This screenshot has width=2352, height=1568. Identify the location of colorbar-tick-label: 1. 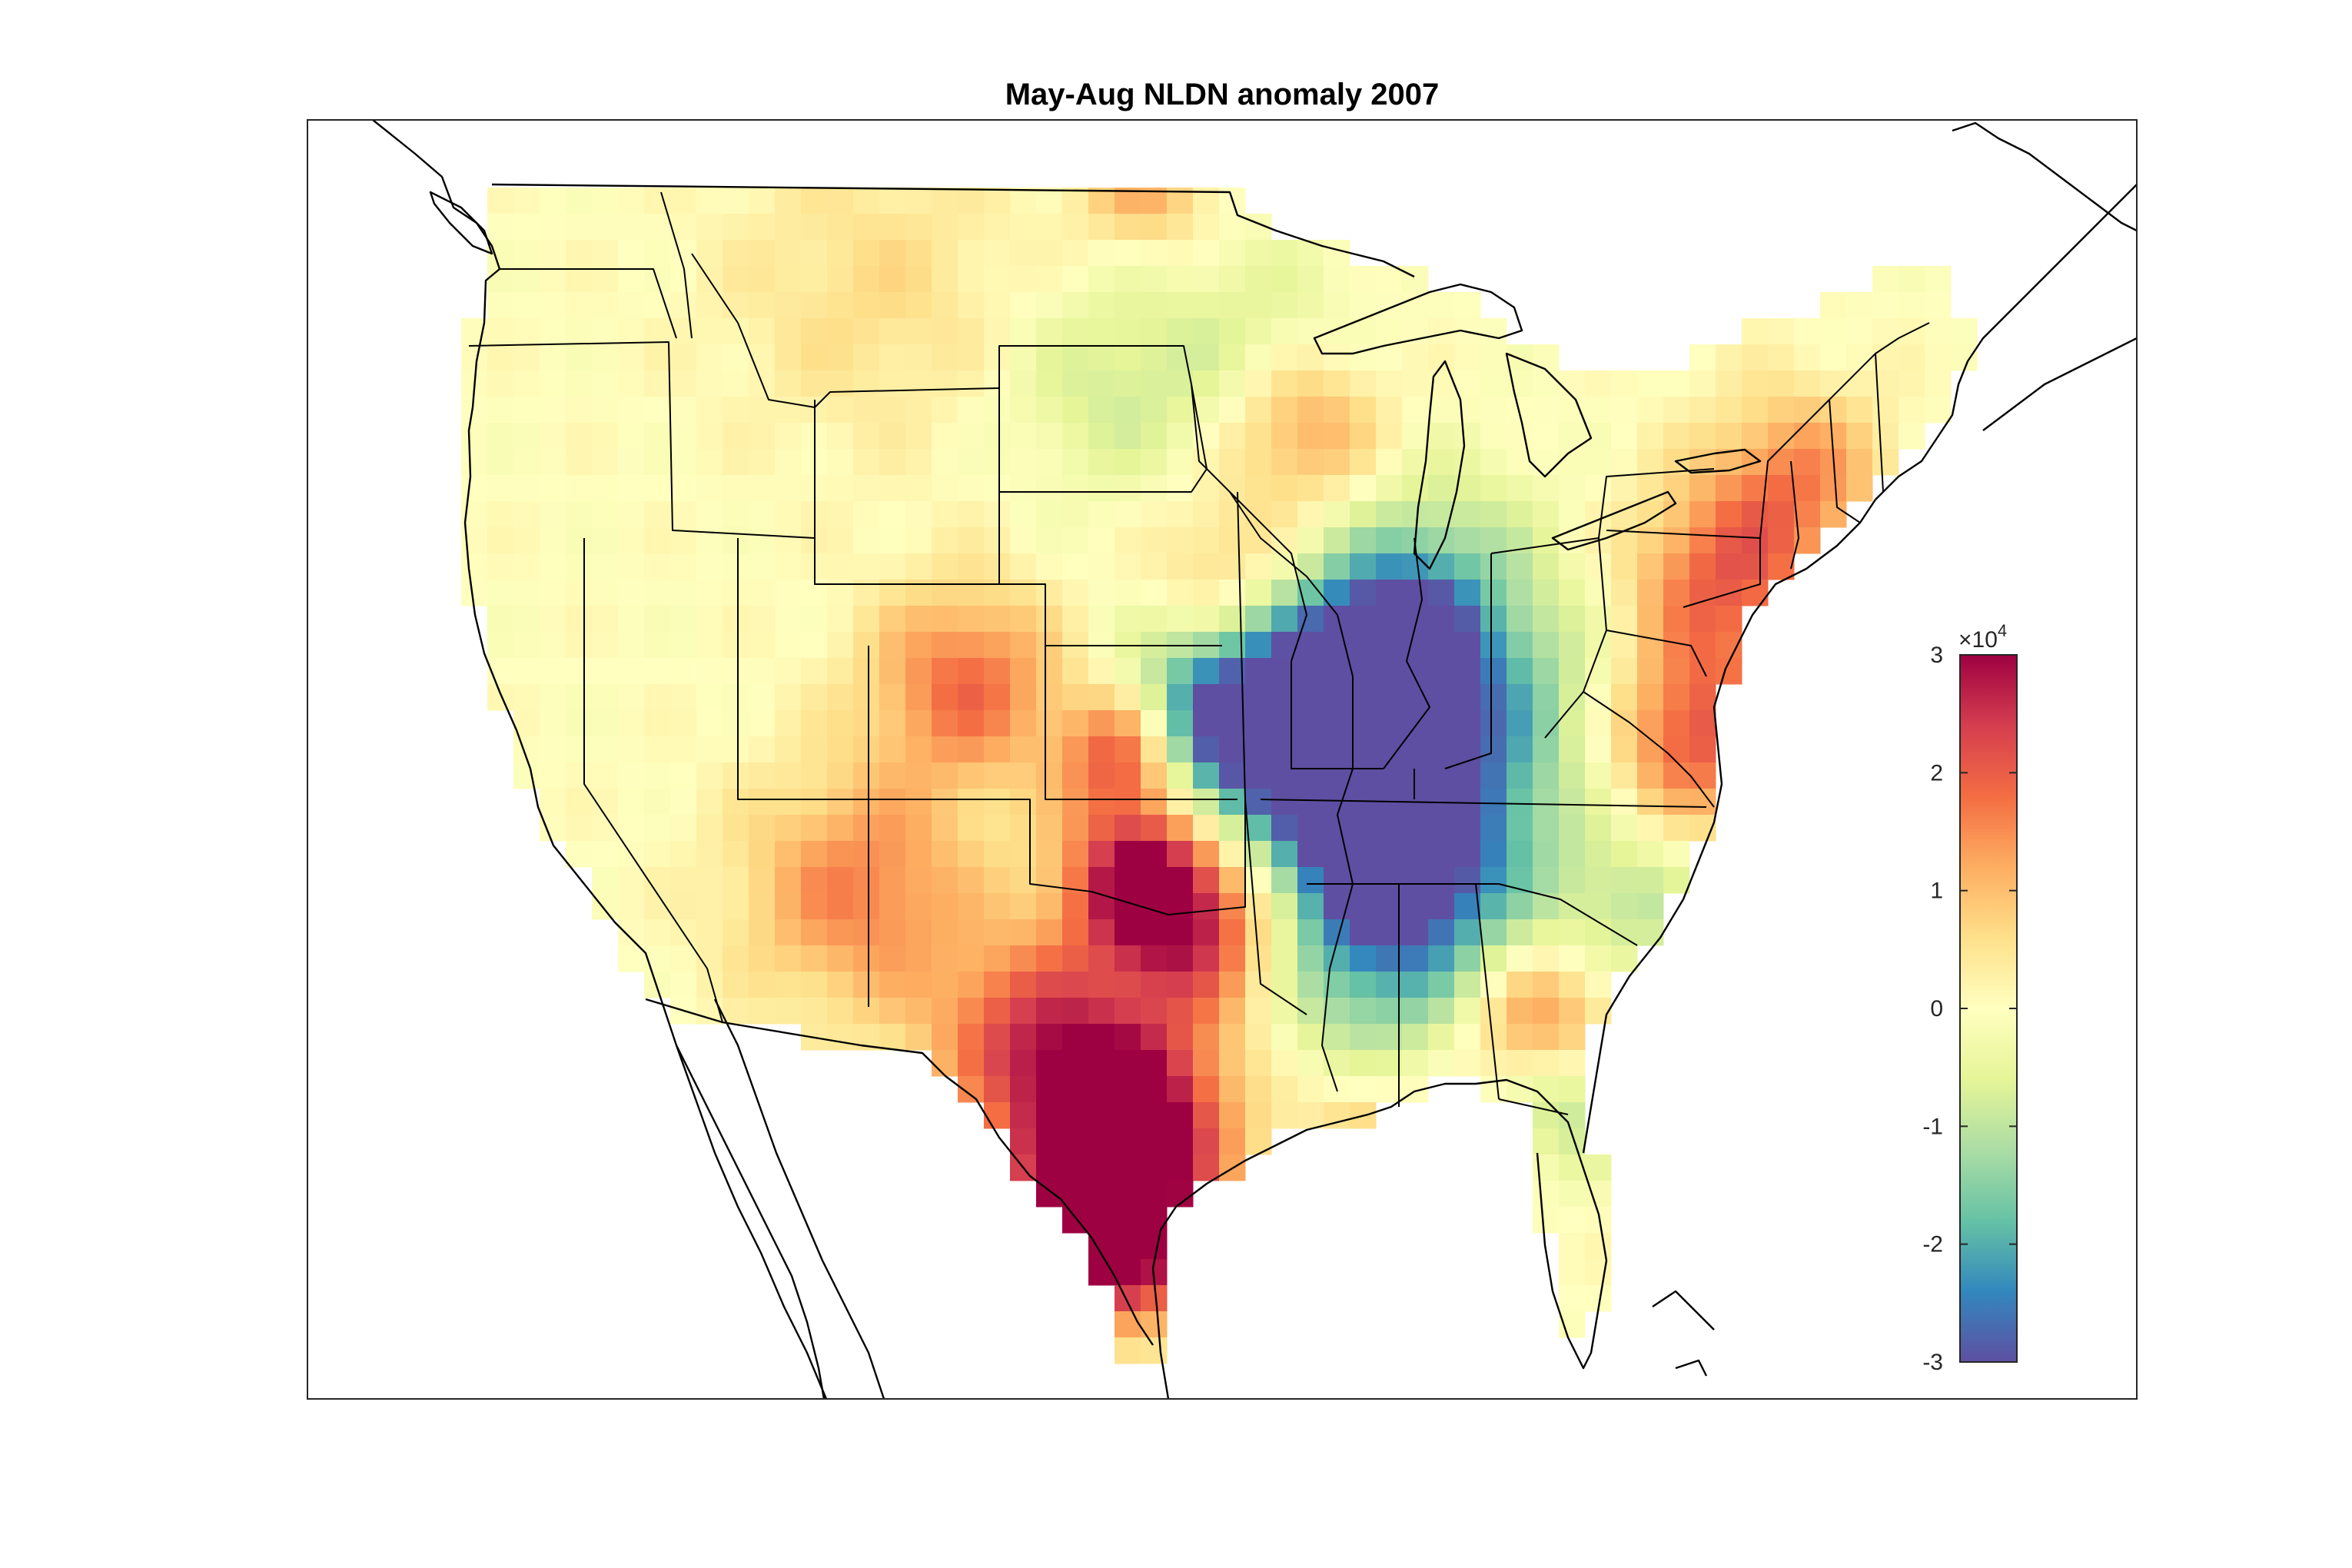
(1937, 892).